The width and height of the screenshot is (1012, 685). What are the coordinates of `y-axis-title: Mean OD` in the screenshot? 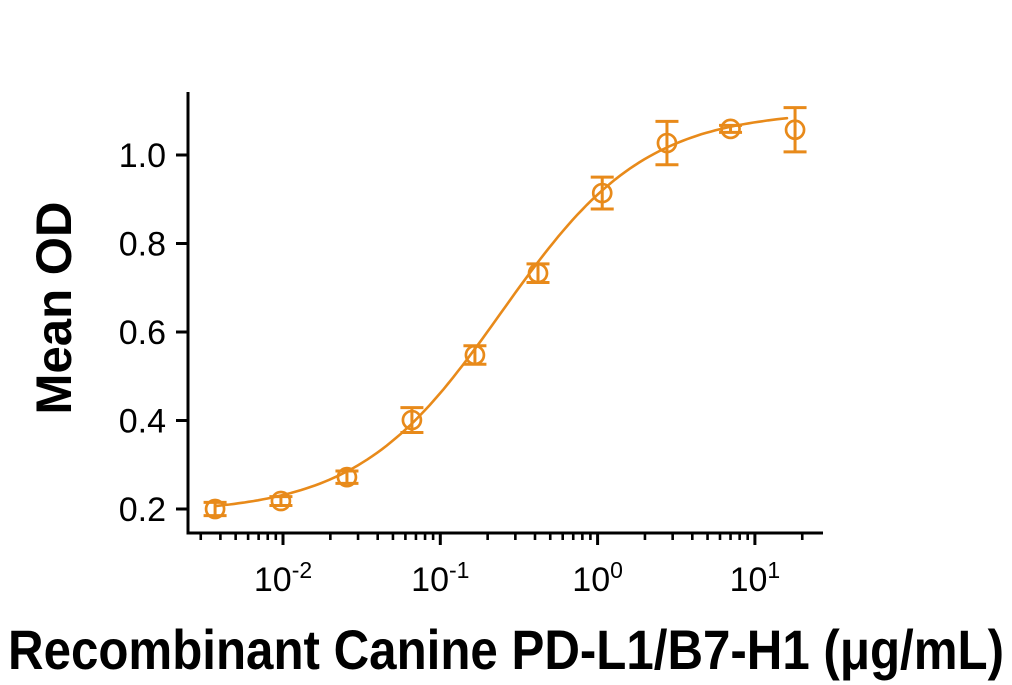 It's located at (54, 308).